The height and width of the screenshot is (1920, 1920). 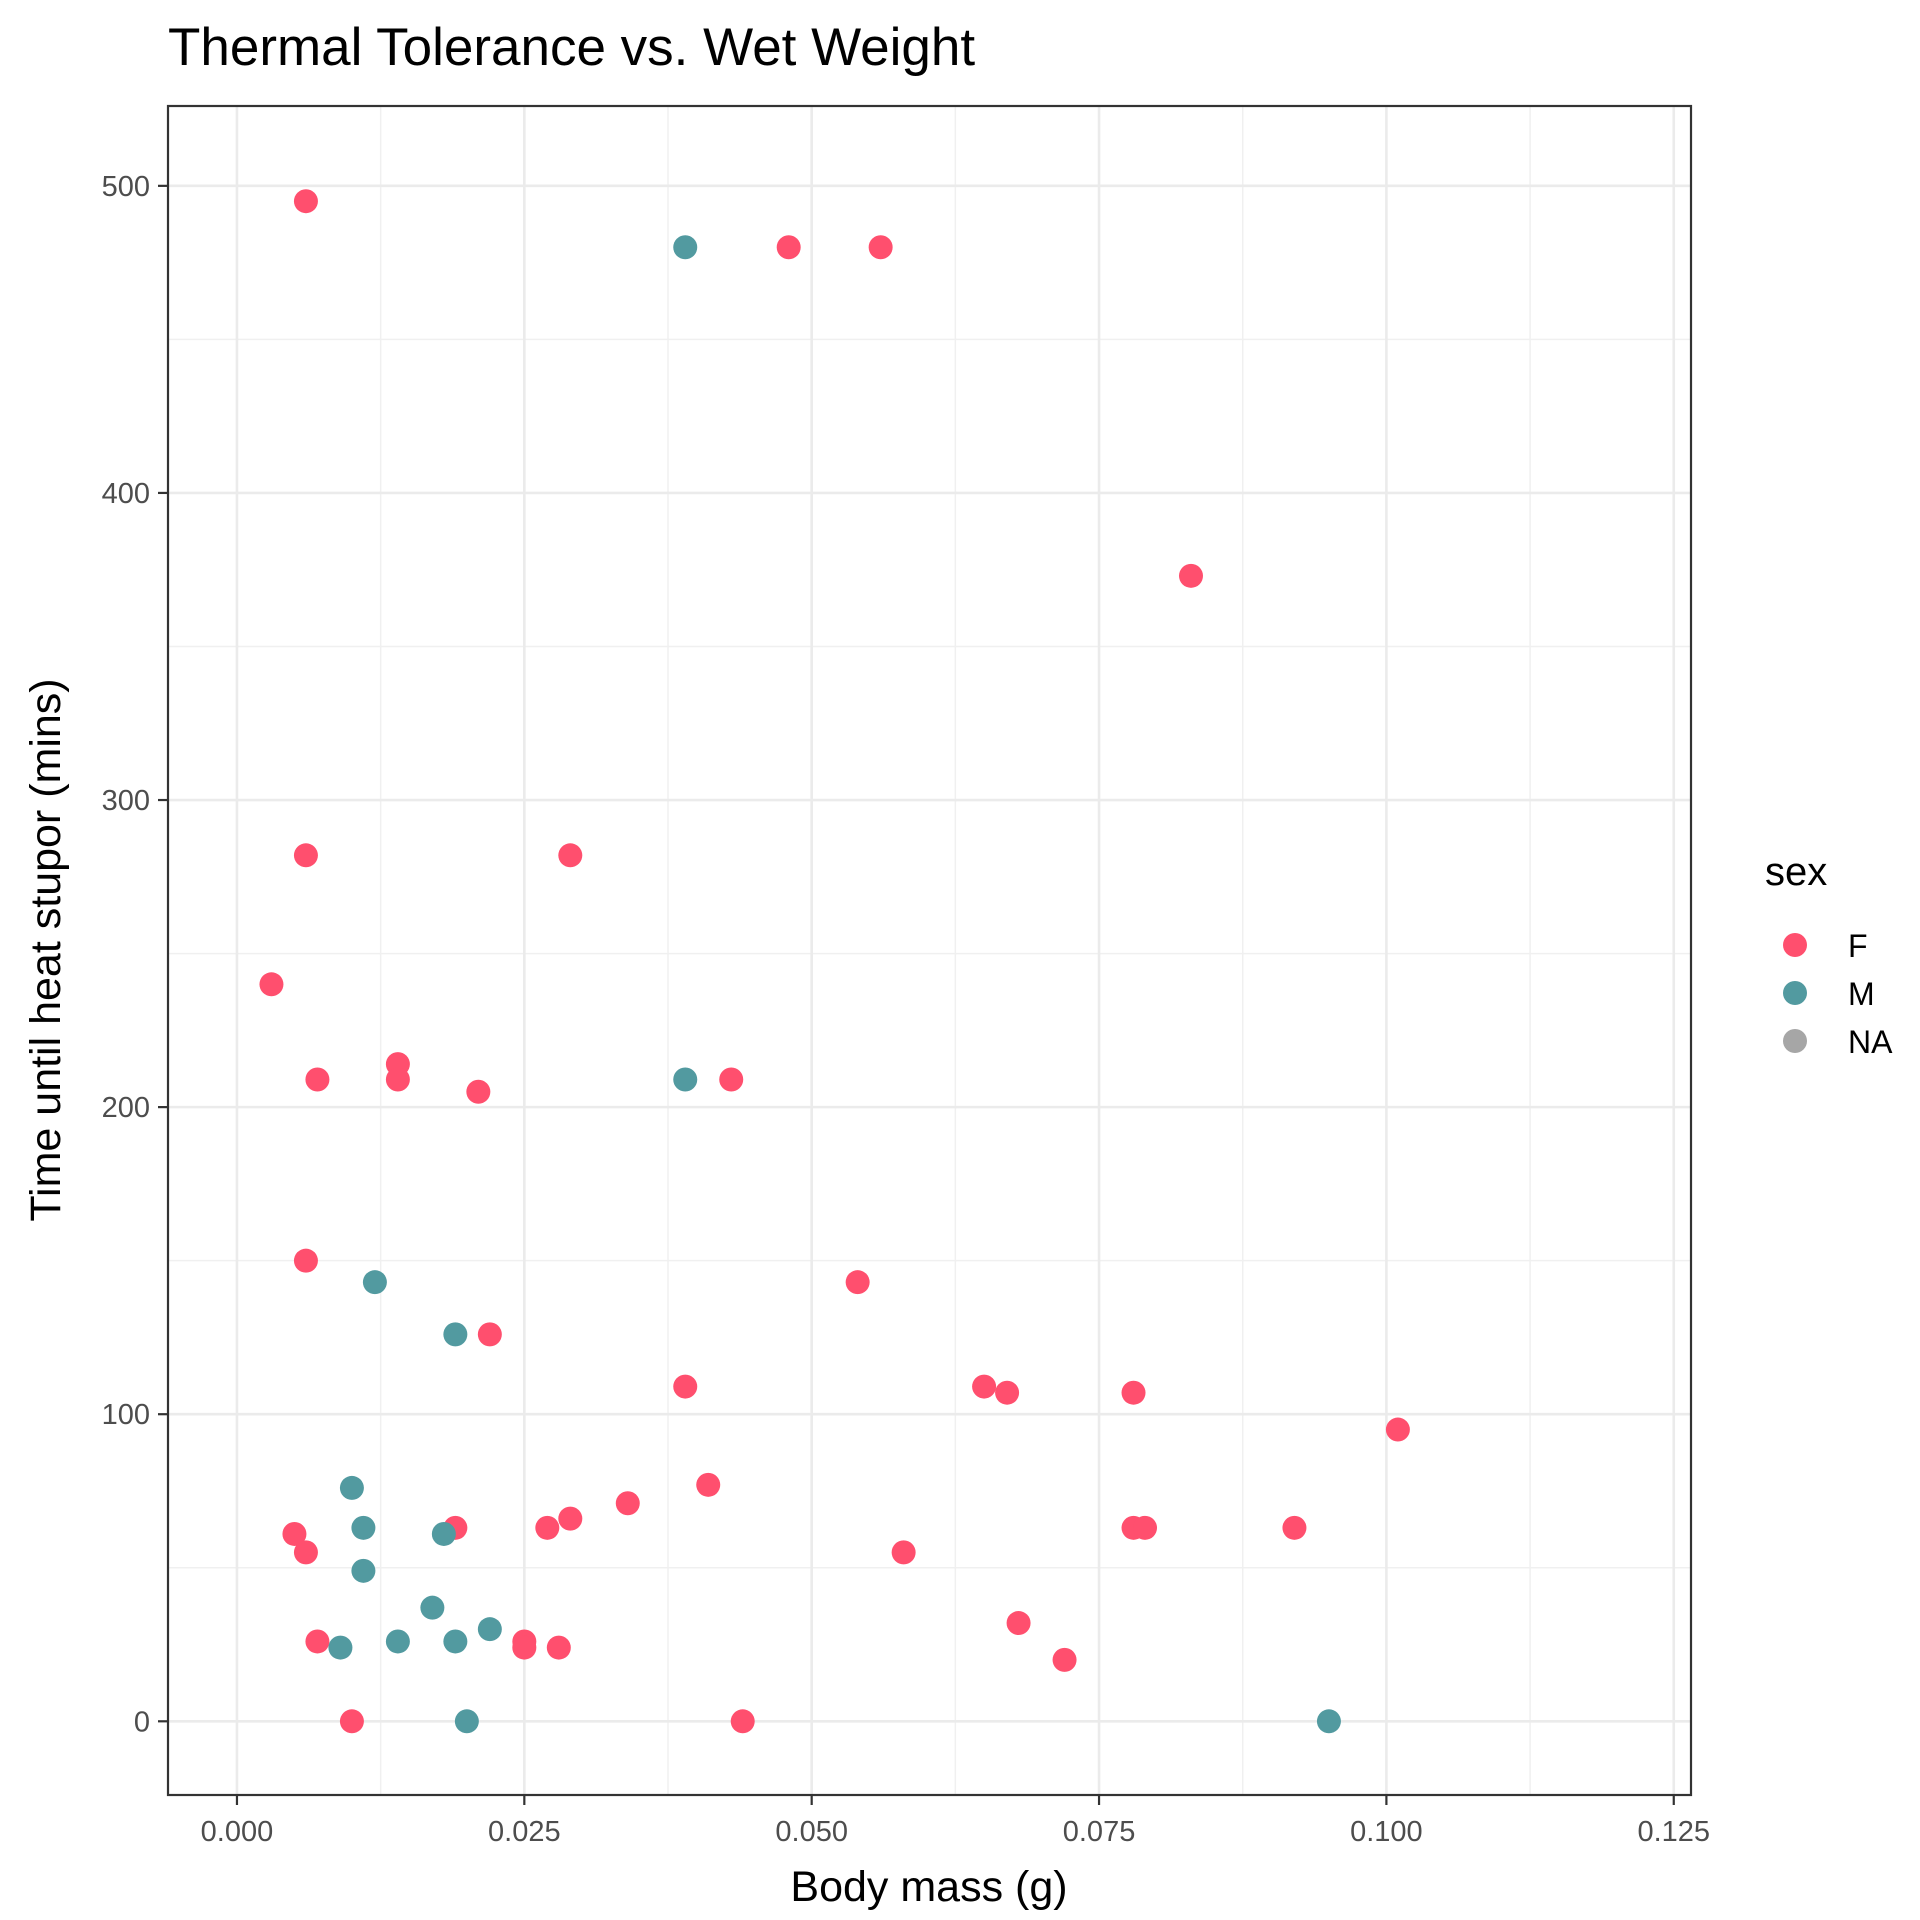 I want to click on y-tick-label: 400, so click(x=126, y=494).